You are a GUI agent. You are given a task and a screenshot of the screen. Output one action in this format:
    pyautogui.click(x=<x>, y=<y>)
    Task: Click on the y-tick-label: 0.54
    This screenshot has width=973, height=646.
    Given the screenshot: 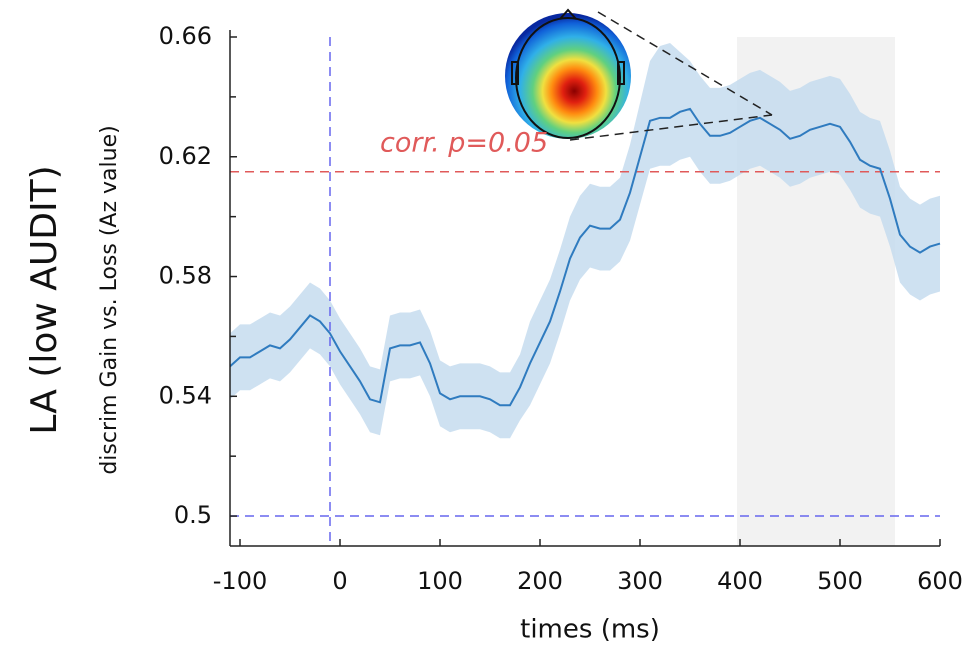 What is the action you would take?
    pyautogui.click(x=185, y=395)
    